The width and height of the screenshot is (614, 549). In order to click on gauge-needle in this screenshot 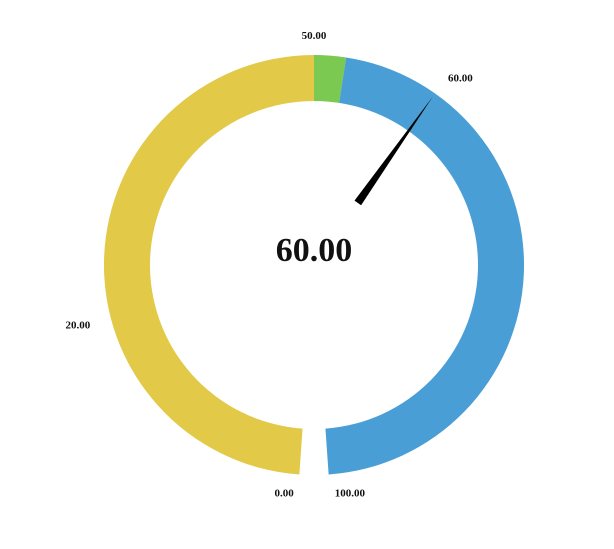, I will do `click(393, 151)`.